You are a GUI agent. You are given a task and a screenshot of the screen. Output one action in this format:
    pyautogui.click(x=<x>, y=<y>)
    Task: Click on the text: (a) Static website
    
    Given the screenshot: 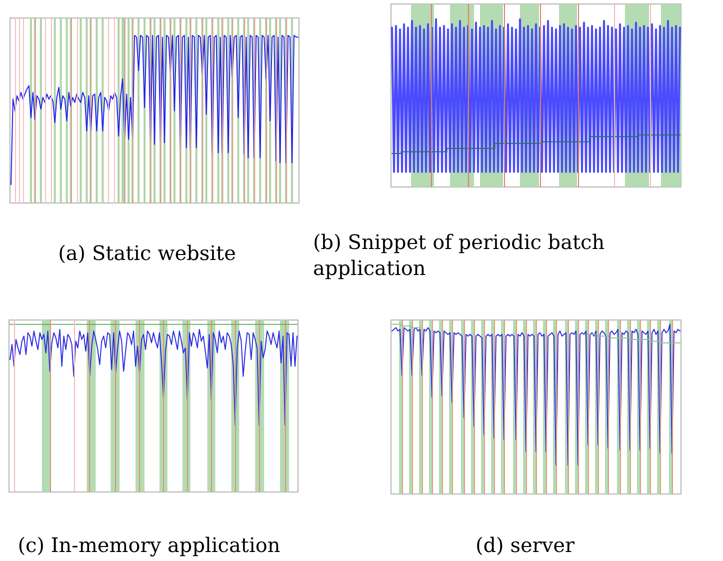 What is the action you would take?
    pyautogui.click(x=147, y=253)
    